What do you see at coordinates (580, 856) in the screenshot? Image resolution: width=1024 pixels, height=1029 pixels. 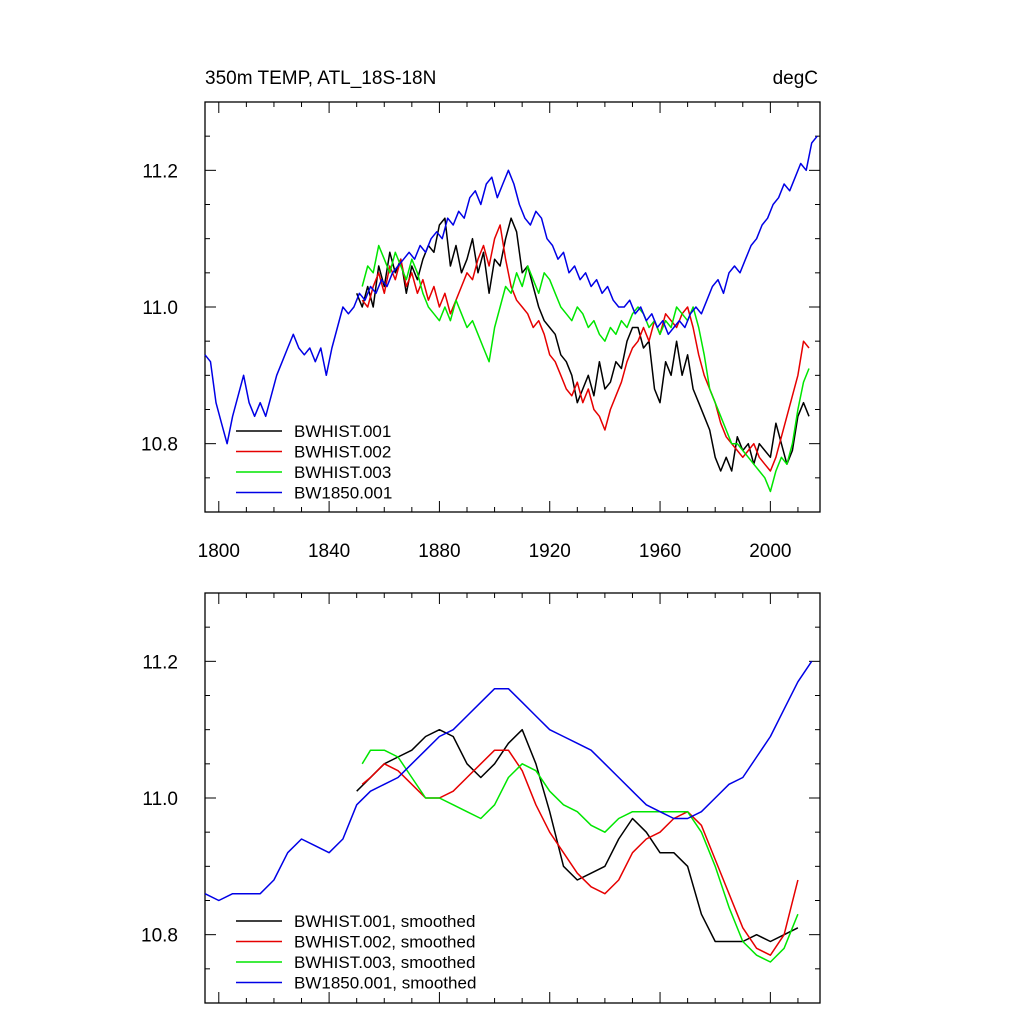 I see `series-line-bwhist-003-smoothed` at bounding box center [580, 856].